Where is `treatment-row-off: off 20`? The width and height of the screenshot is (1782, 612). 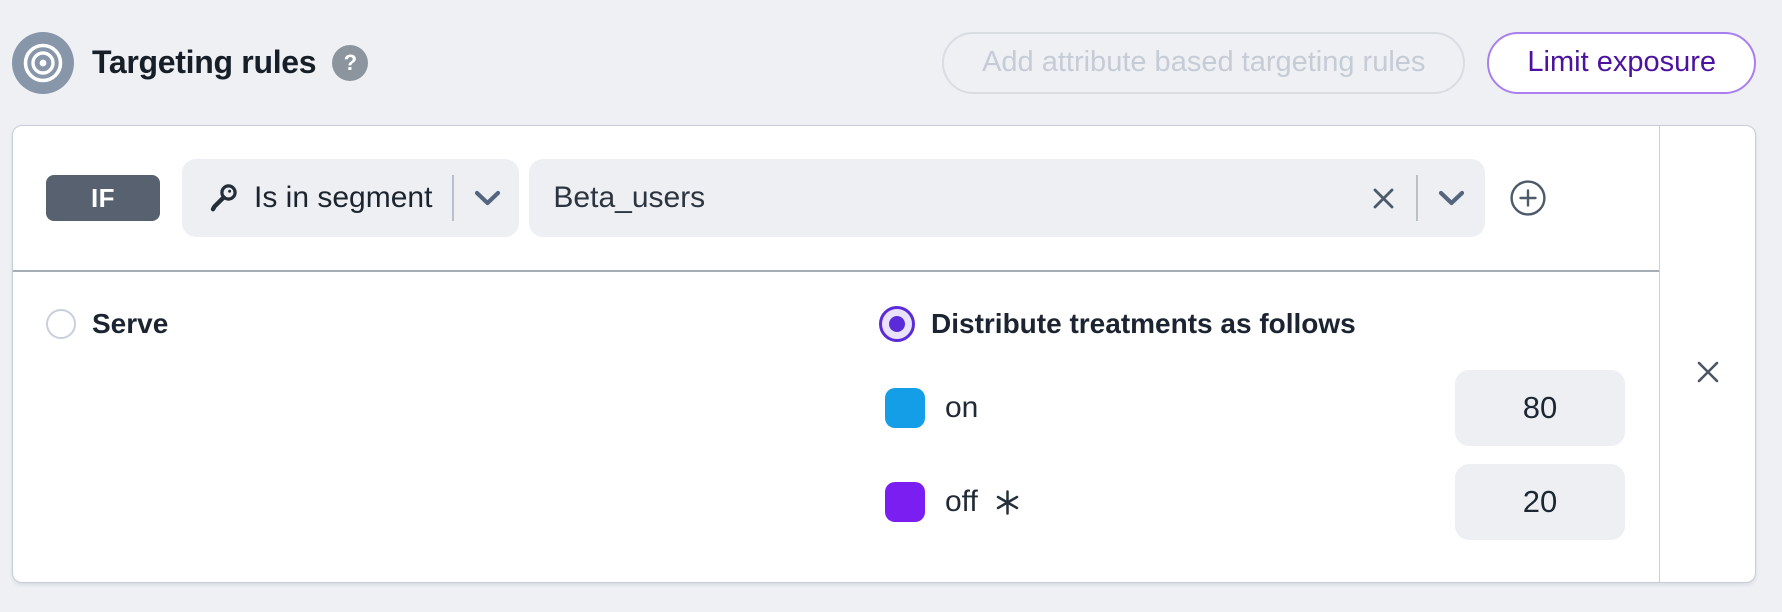
treatment-row-off: off 20 is located at coordinates (1252, 502).